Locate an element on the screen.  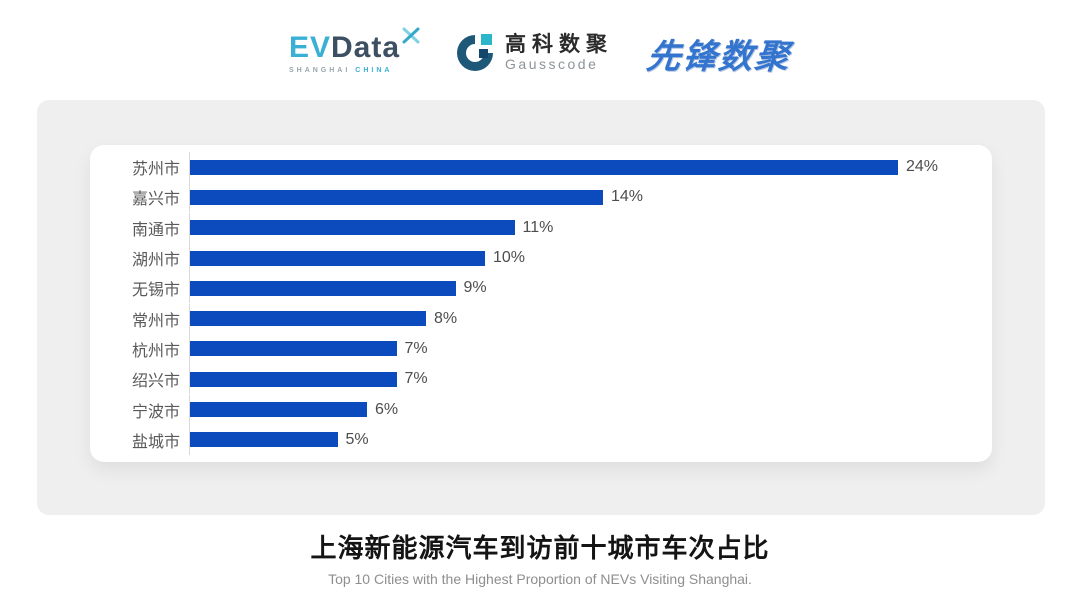
gausscode-logo: 高科数聚 Gausscode is located at coordinates (533, 53).